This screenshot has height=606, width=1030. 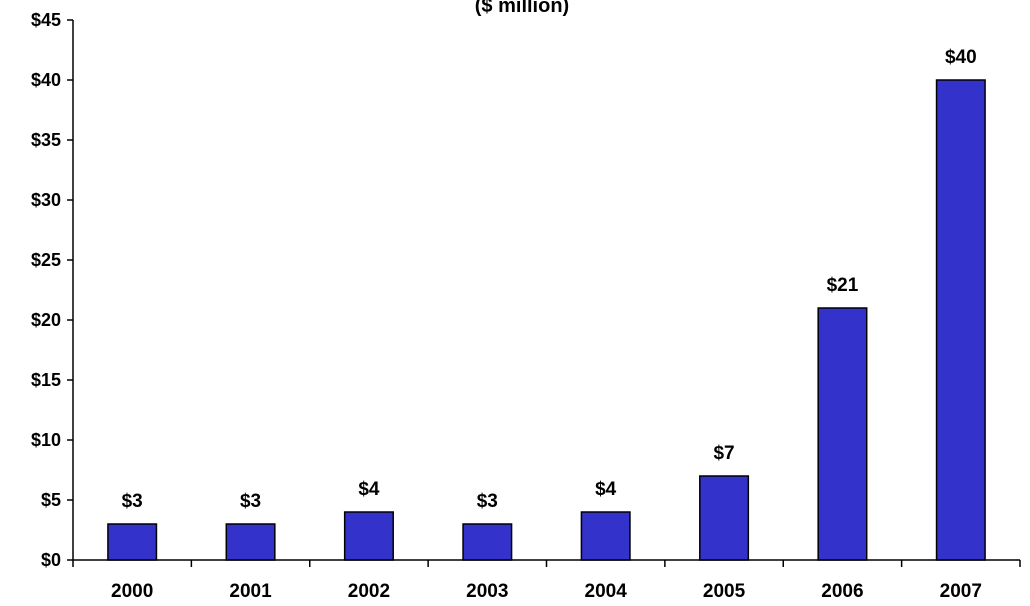 I want to click on x-tick-label: 2004, so click(x=606, y=591).